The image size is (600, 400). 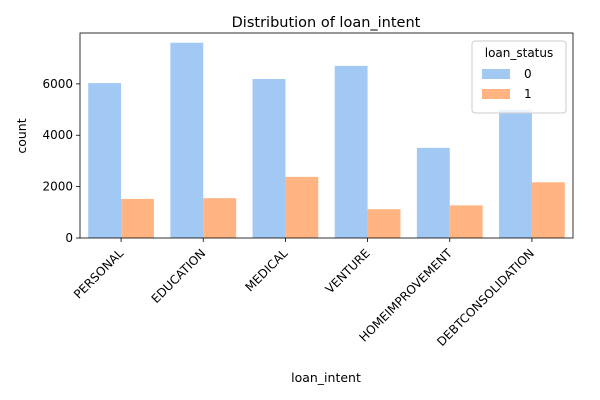 What do you see at coordinates (348, 271) in the screenshot?
I see `x-tick-label-venture: VENTURE` at bounding box center [348, 271].